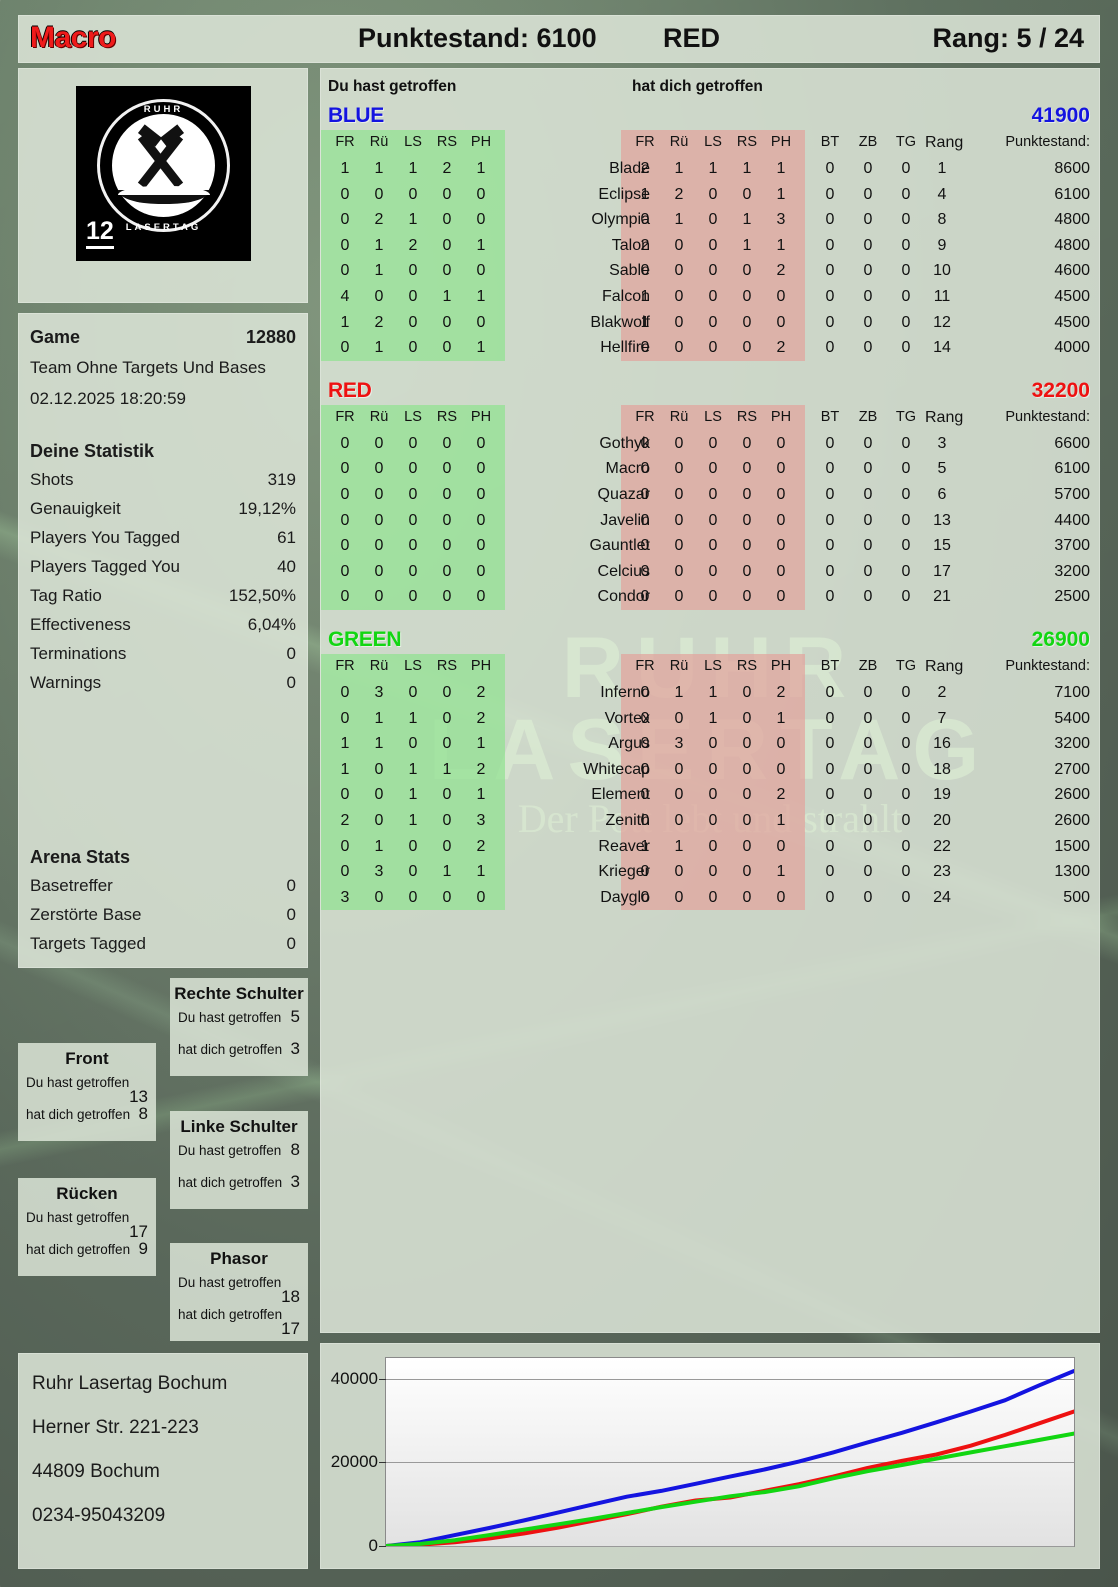 The height and width of the screenshot is (1587, 1118). I want to click on cell-score: 3700, so click(1072, 546).